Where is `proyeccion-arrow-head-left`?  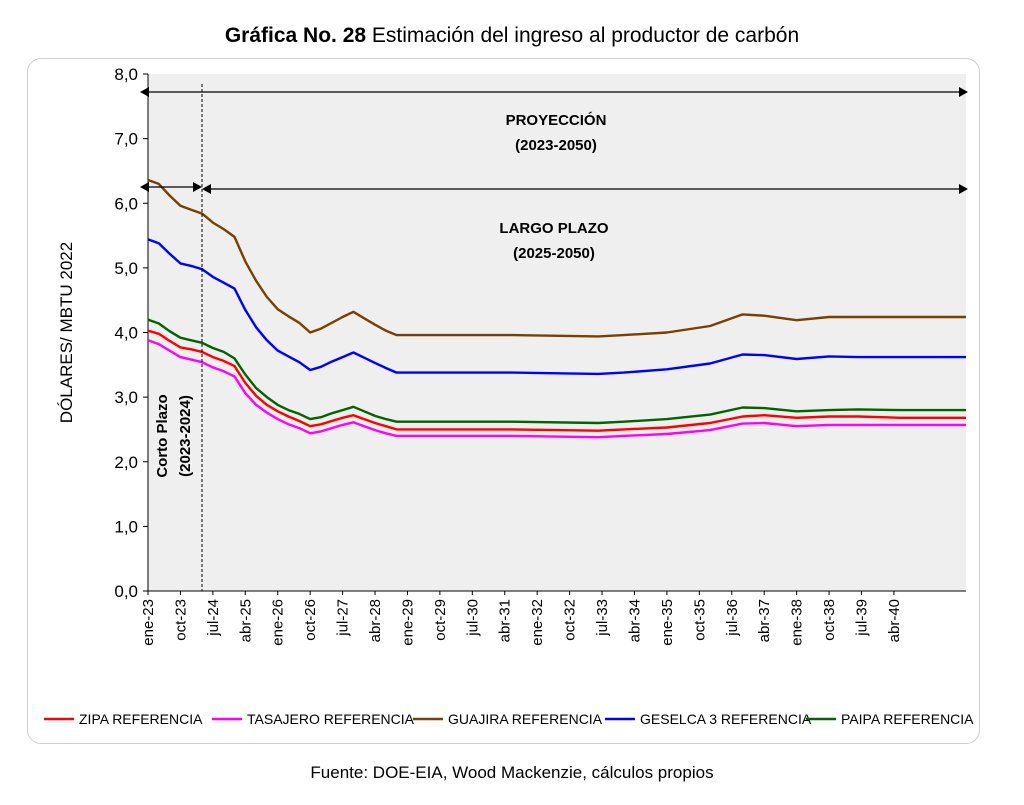
proyeccion-arrow-head-left is located at coordinates (144, 92).